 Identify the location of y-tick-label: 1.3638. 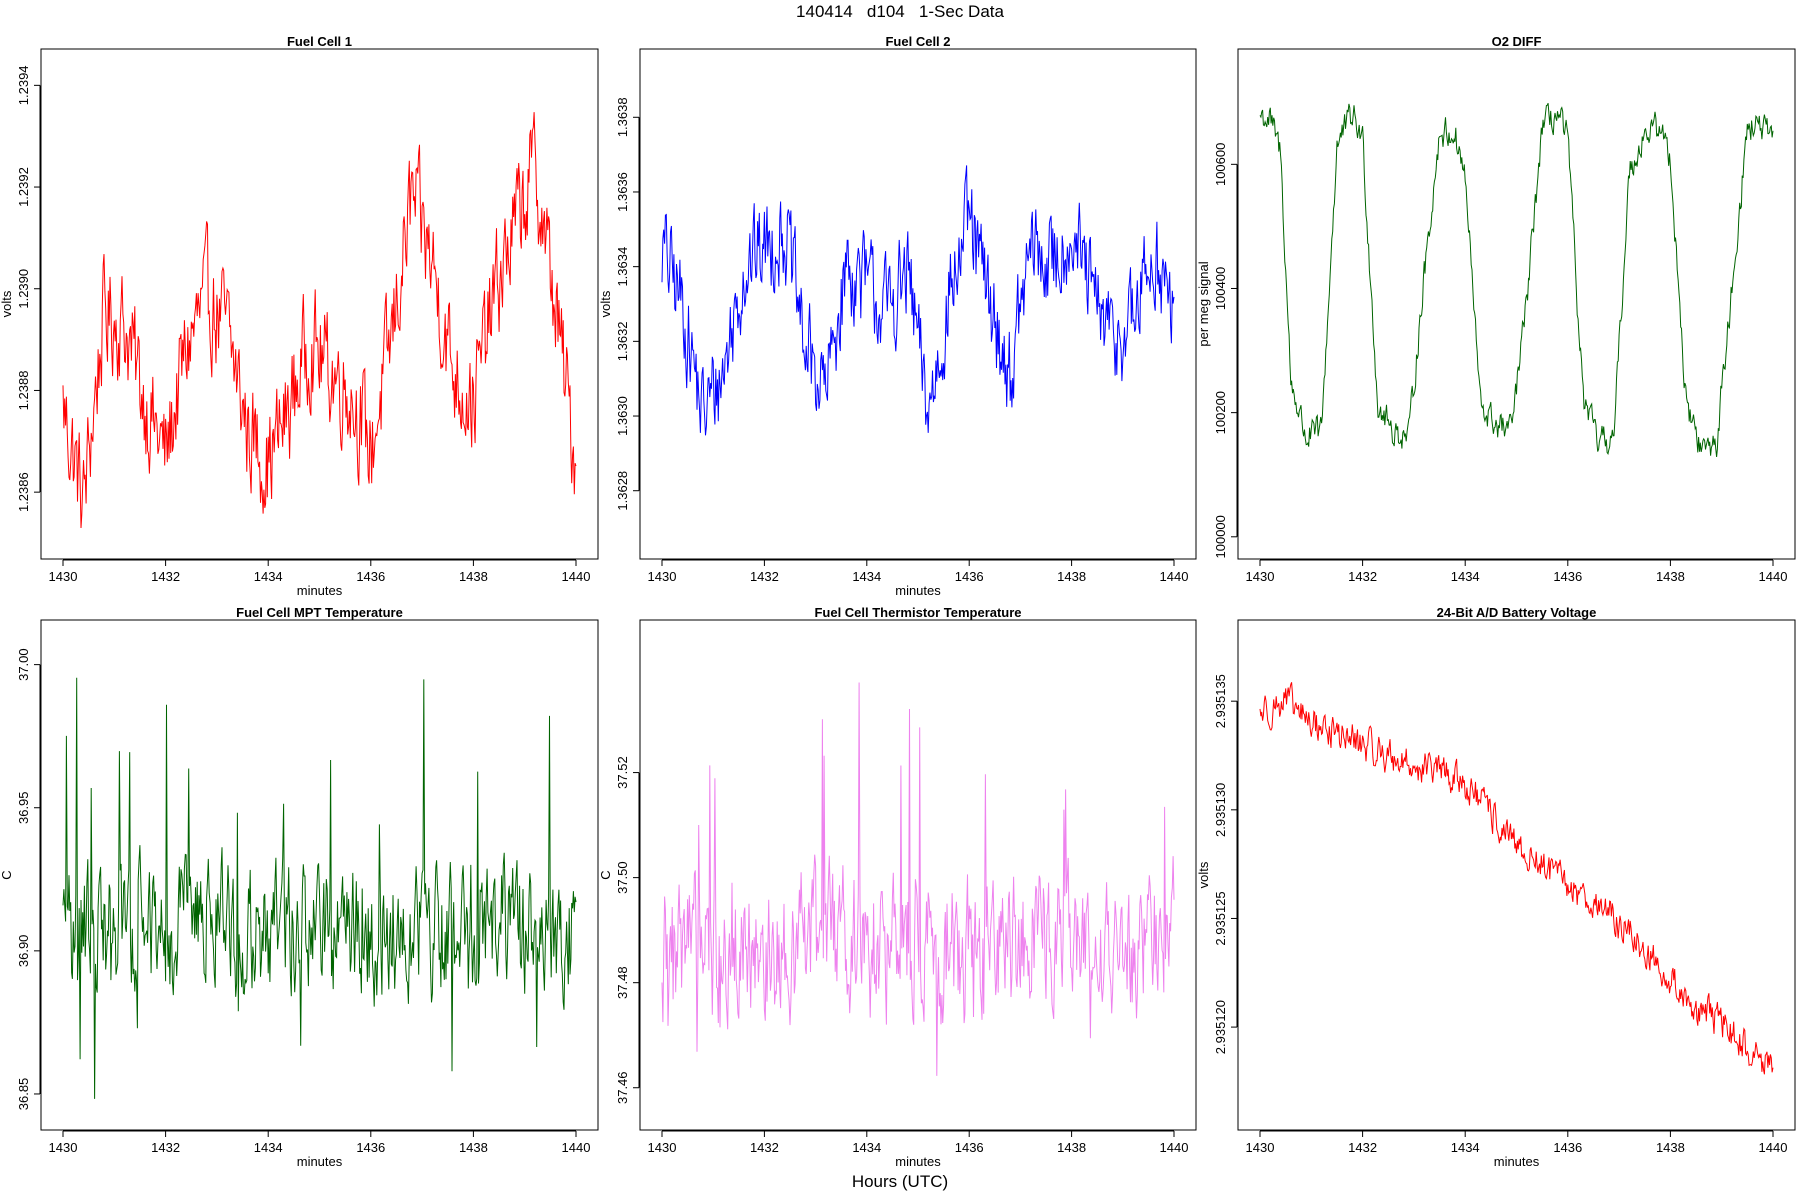
(622, 117).